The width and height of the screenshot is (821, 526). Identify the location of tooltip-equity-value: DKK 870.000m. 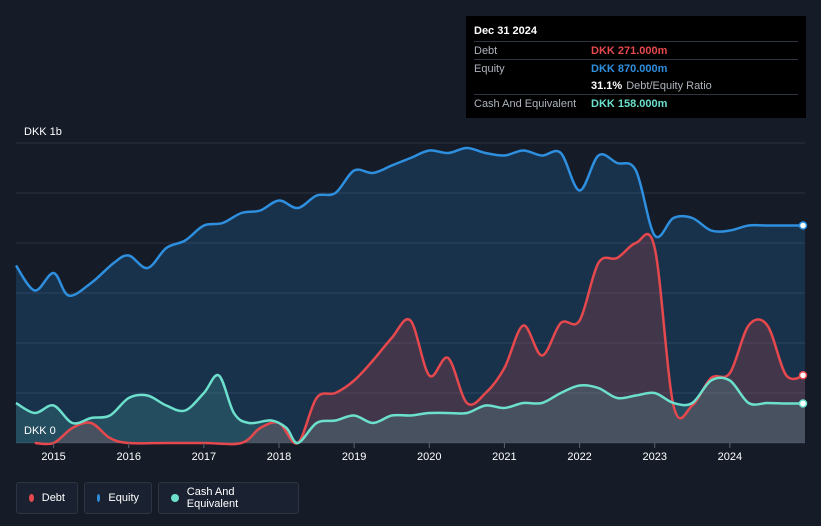
(629, 68).